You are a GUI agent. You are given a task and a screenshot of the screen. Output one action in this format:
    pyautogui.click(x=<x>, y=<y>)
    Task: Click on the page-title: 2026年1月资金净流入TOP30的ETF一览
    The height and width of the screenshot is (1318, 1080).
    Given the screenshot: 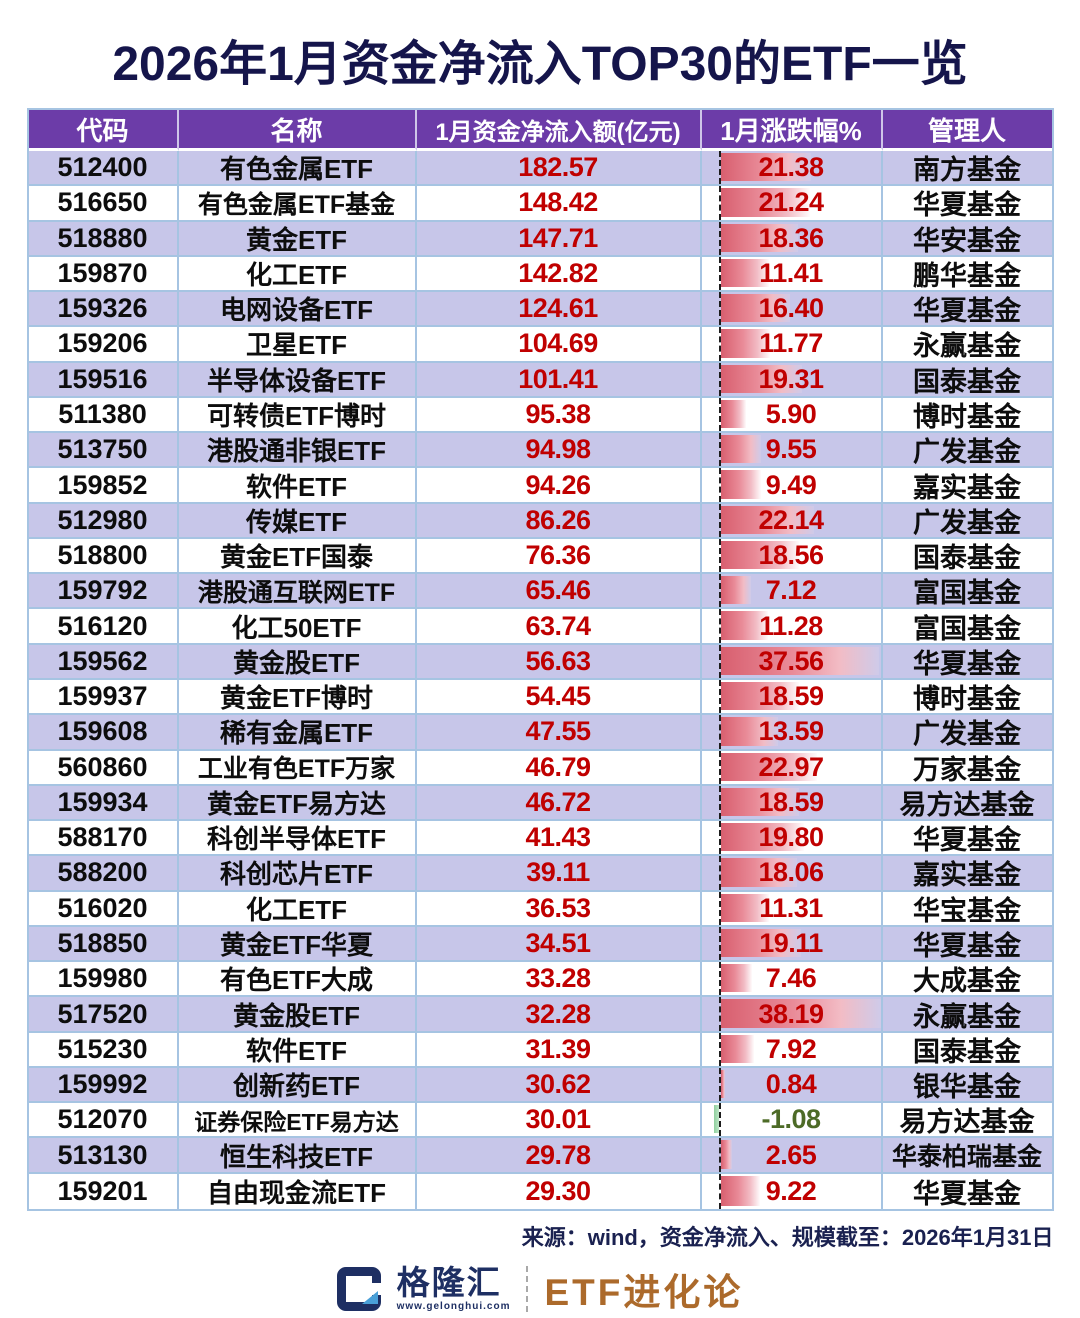 What is the action you would take?
    pyautogui.click(x=540, y=64)
    